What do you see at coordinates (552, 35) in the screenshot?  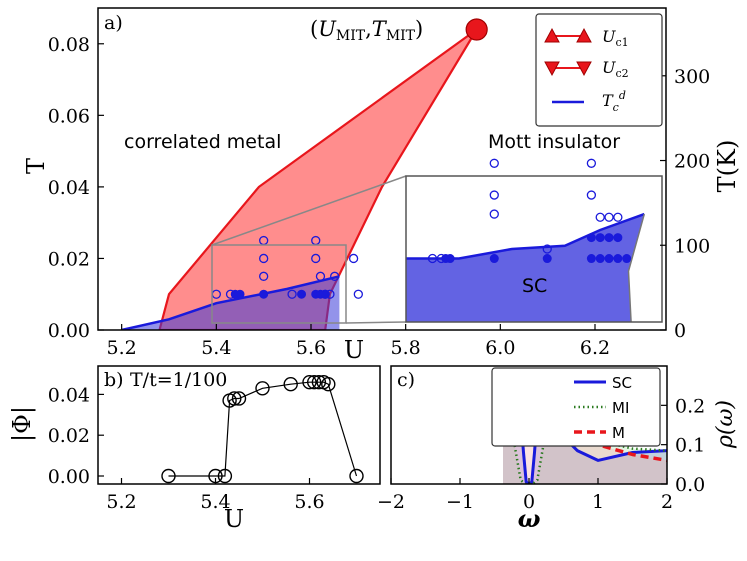 I see `legend-uc1-marker-left` at bounding box center [552, 35].